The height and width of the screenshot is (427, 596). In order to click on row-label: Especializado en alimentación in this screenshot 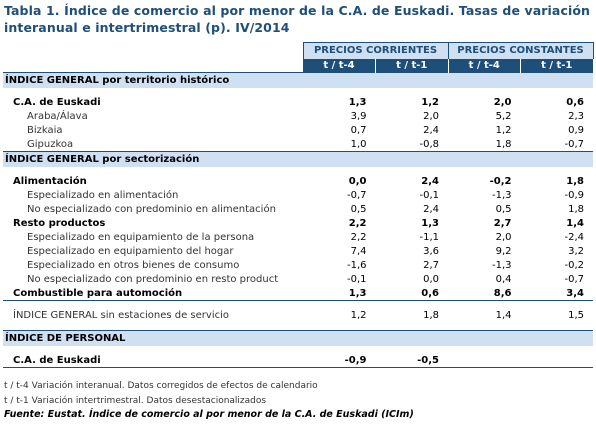, I will do `click(103, 195)`.